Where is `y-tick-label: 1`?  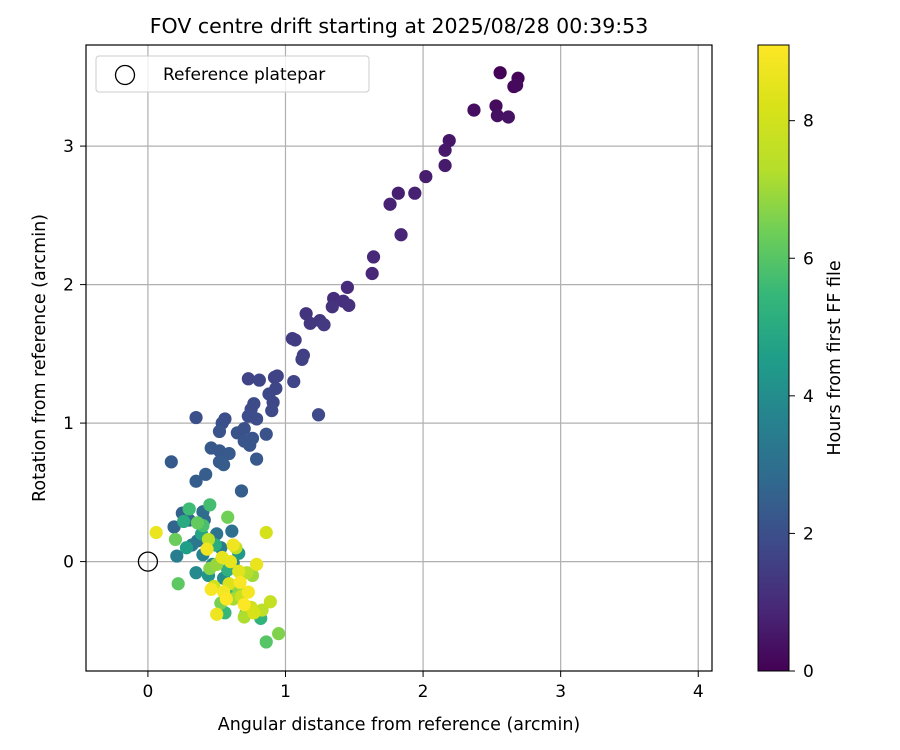 y-tick-label: 1 is located at coordinates (68, 424).